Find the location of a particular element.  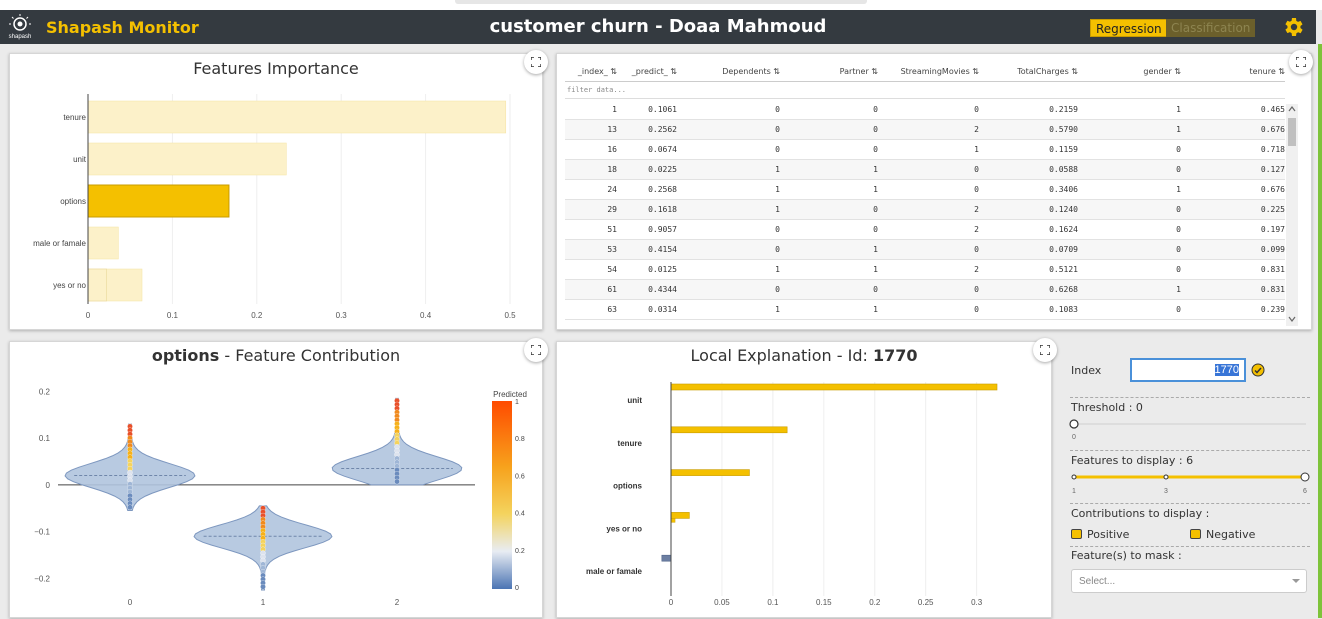

table-row: 16 0.0674 0 0 1 0.1159 0 0.718 is located at coordinates (925, 150).